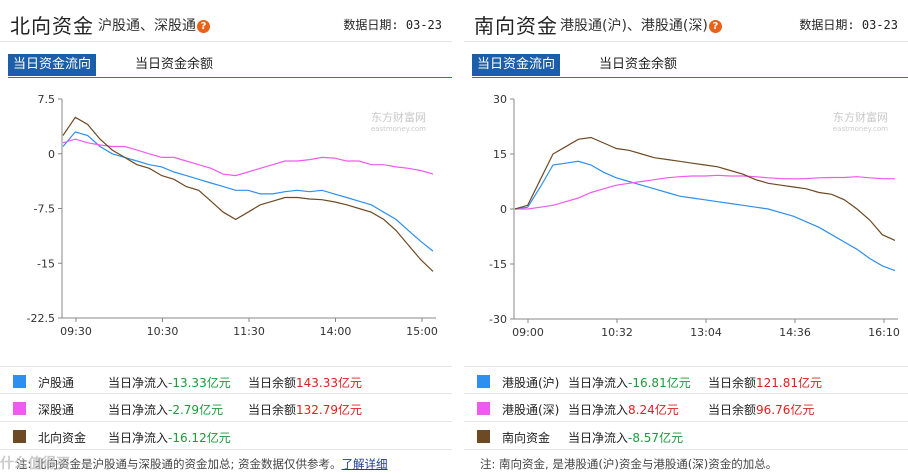 The height and width of the screenshot is (473, 908). I want to click on south-tab-underline, so click(690, 77).